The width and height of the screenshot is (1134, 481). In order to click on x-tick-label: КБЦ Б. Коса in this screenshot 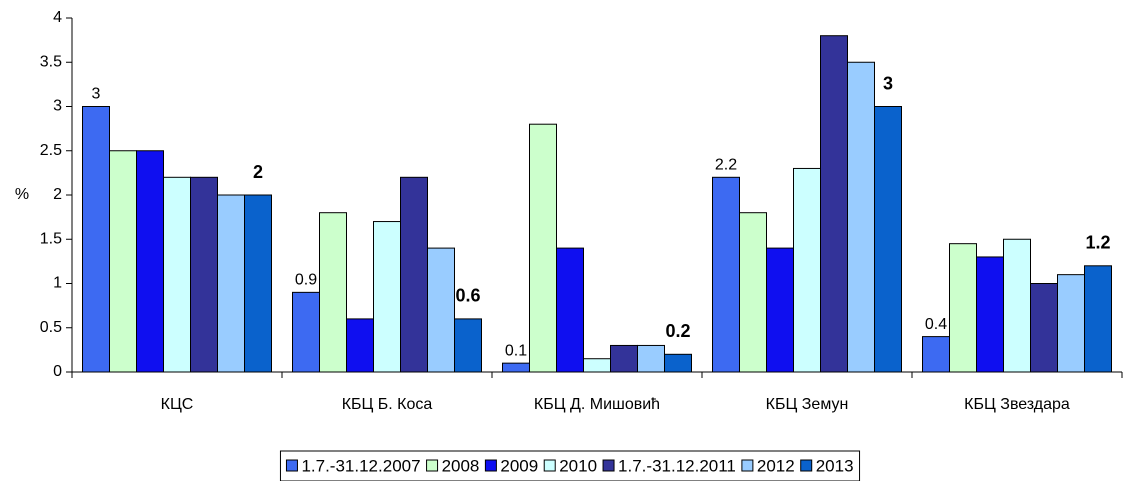, I will do `click(387, 404)`.